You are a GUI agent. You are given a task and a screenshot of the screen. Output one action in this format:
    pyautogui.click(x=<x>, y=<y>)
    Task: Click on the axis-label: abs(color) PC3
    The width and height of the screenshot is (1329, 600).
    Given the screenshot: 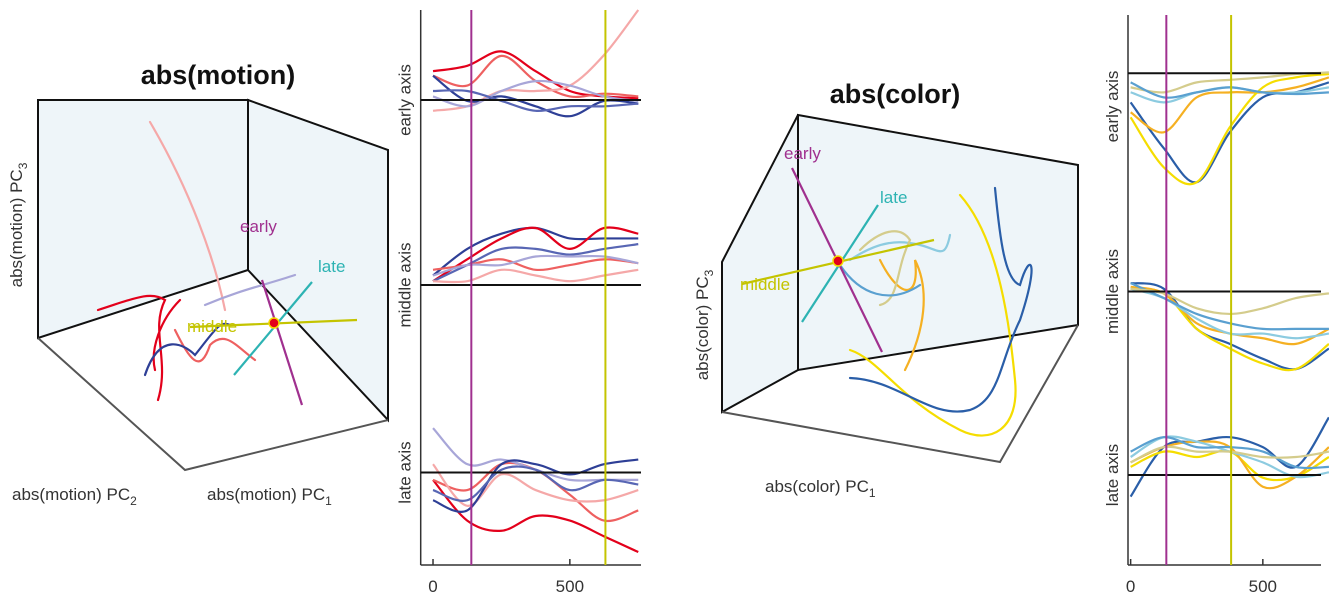 What is the action you would take?
    pyautogui.click(x=704, y=324)
    